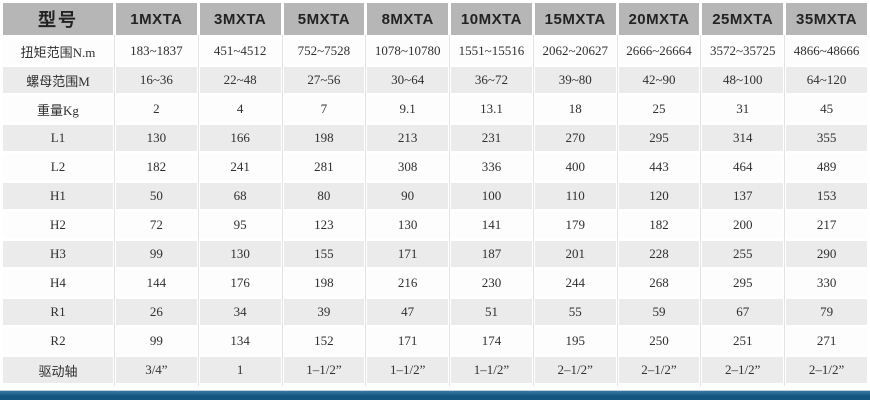 The image size is (870, 400). I want to click on value-cell: 1551~15516, so click(492, 51).